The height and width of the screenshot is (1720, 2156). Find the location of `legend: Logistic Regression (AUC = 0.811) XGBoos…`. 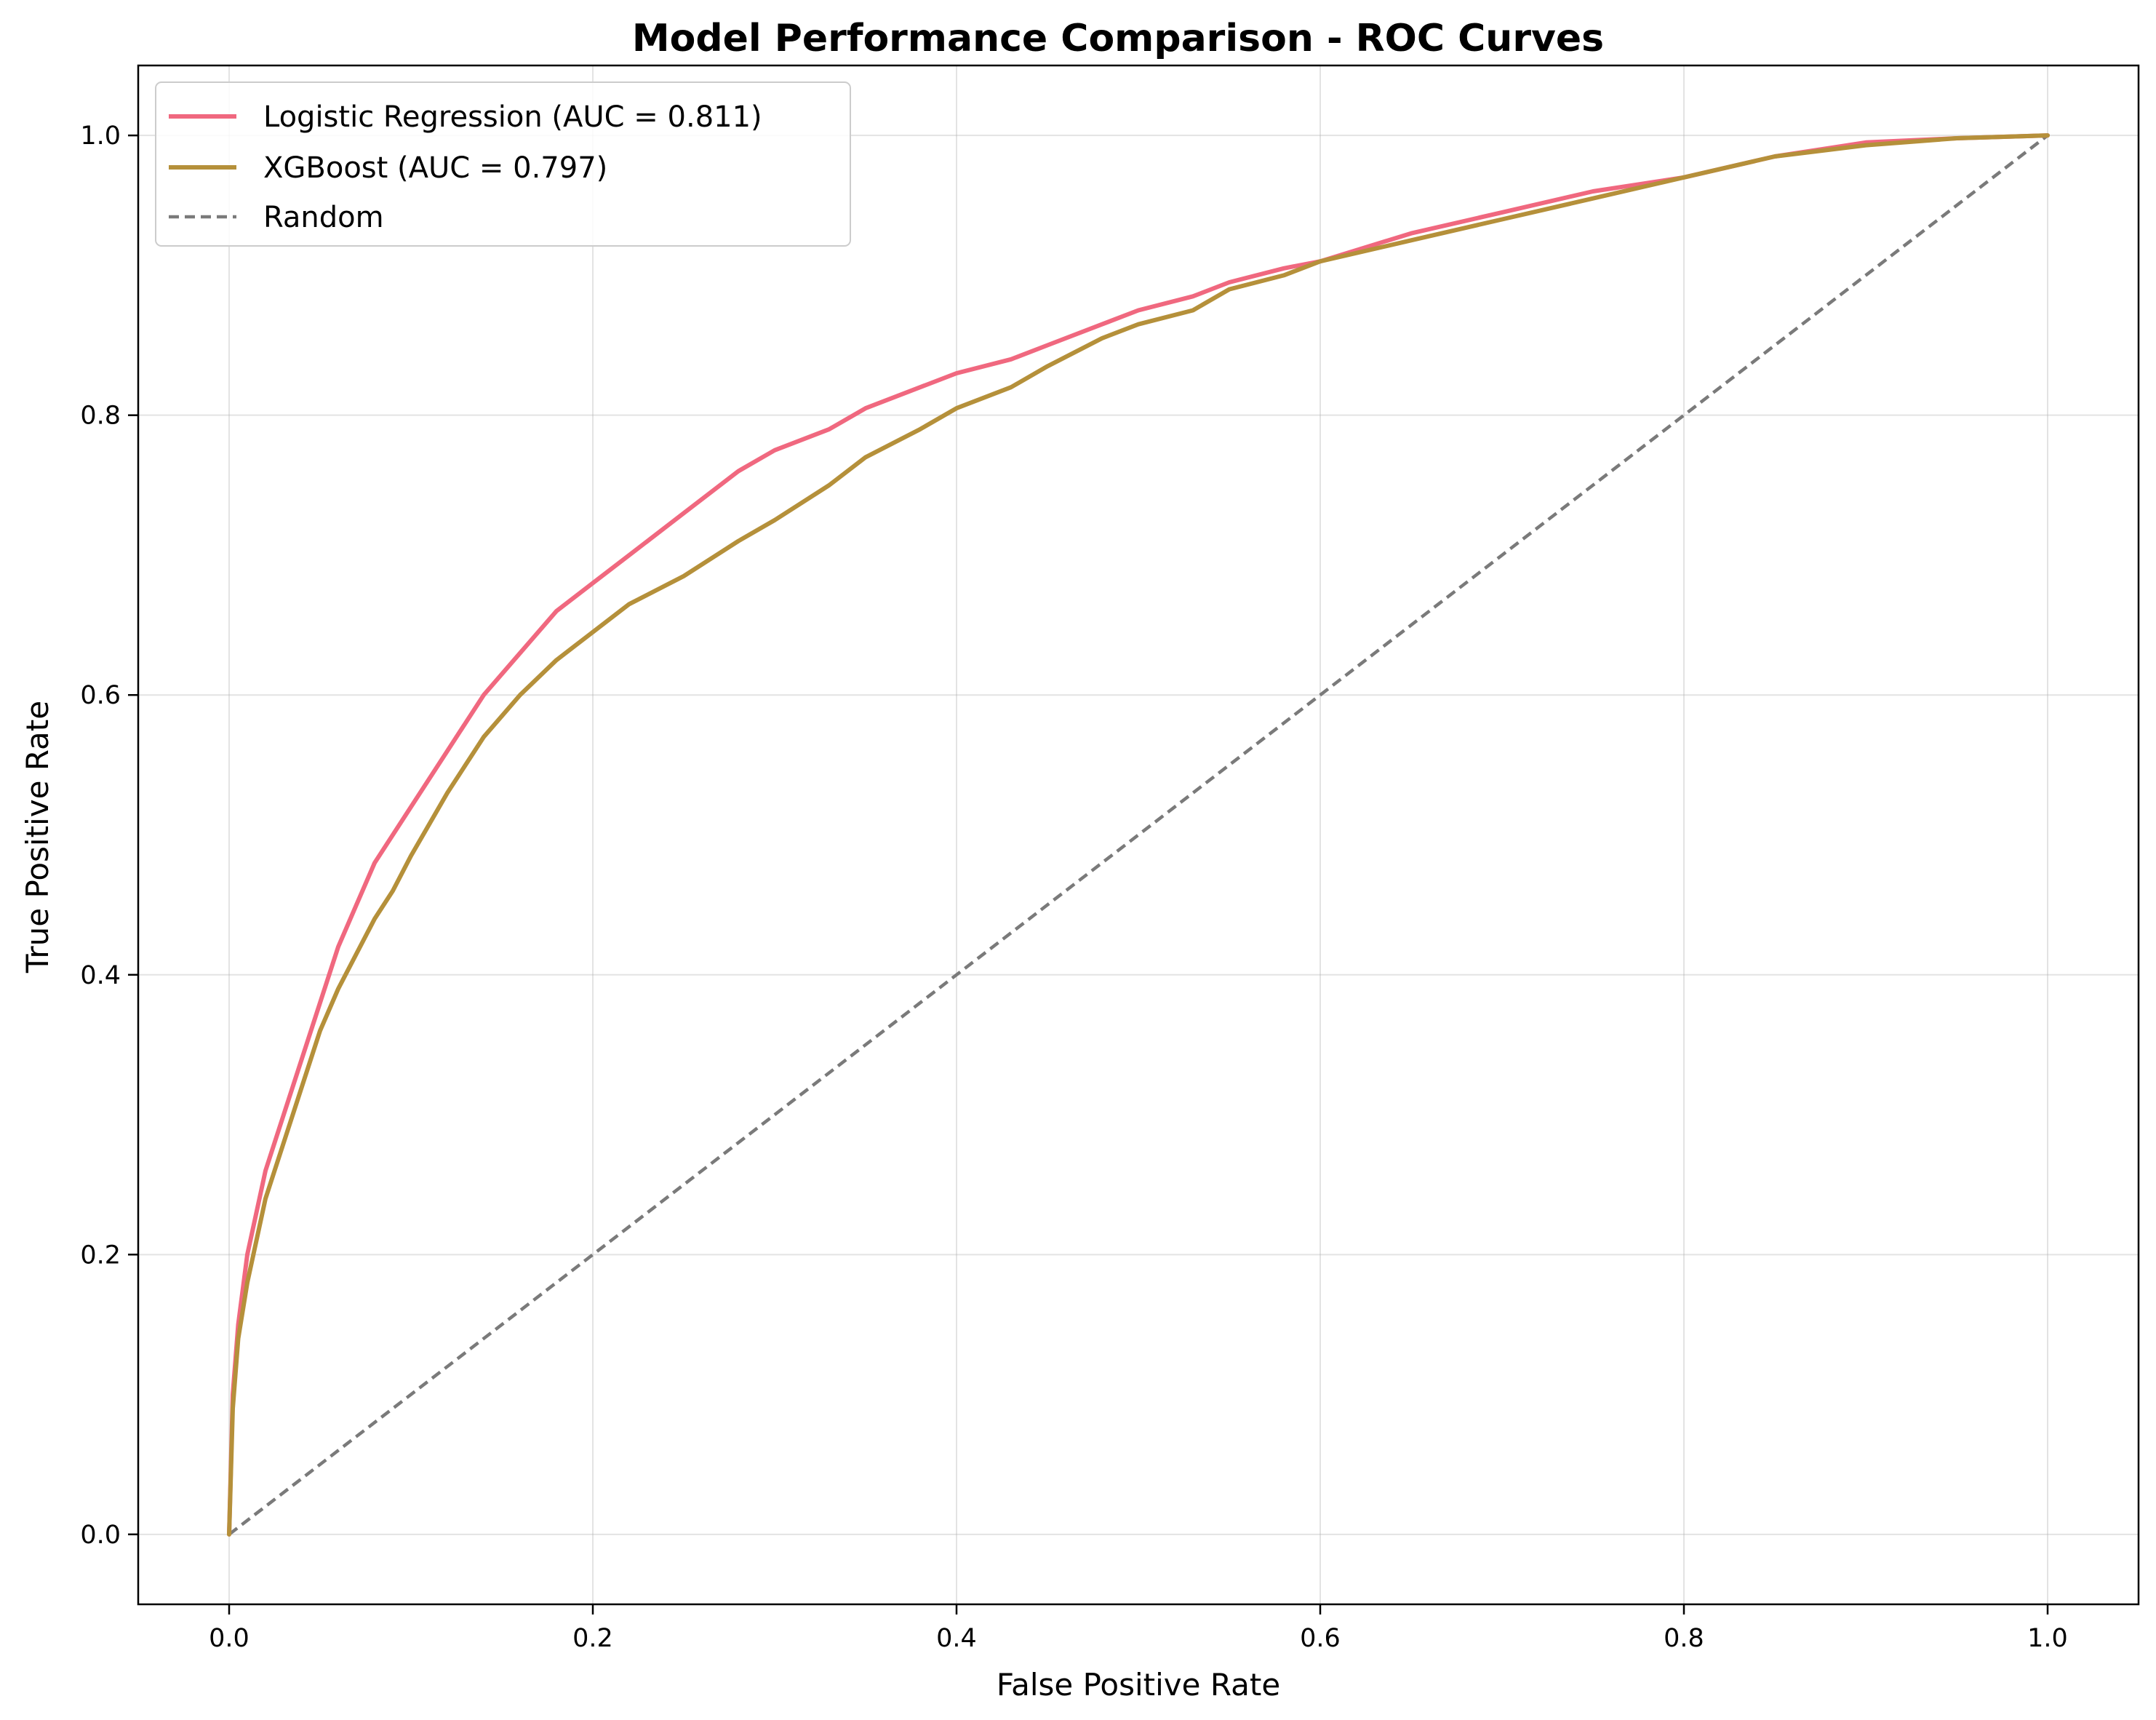

legend: Logistic Regression (AUC = 0.811) XGBoos… is located at coordinates (503, 164).